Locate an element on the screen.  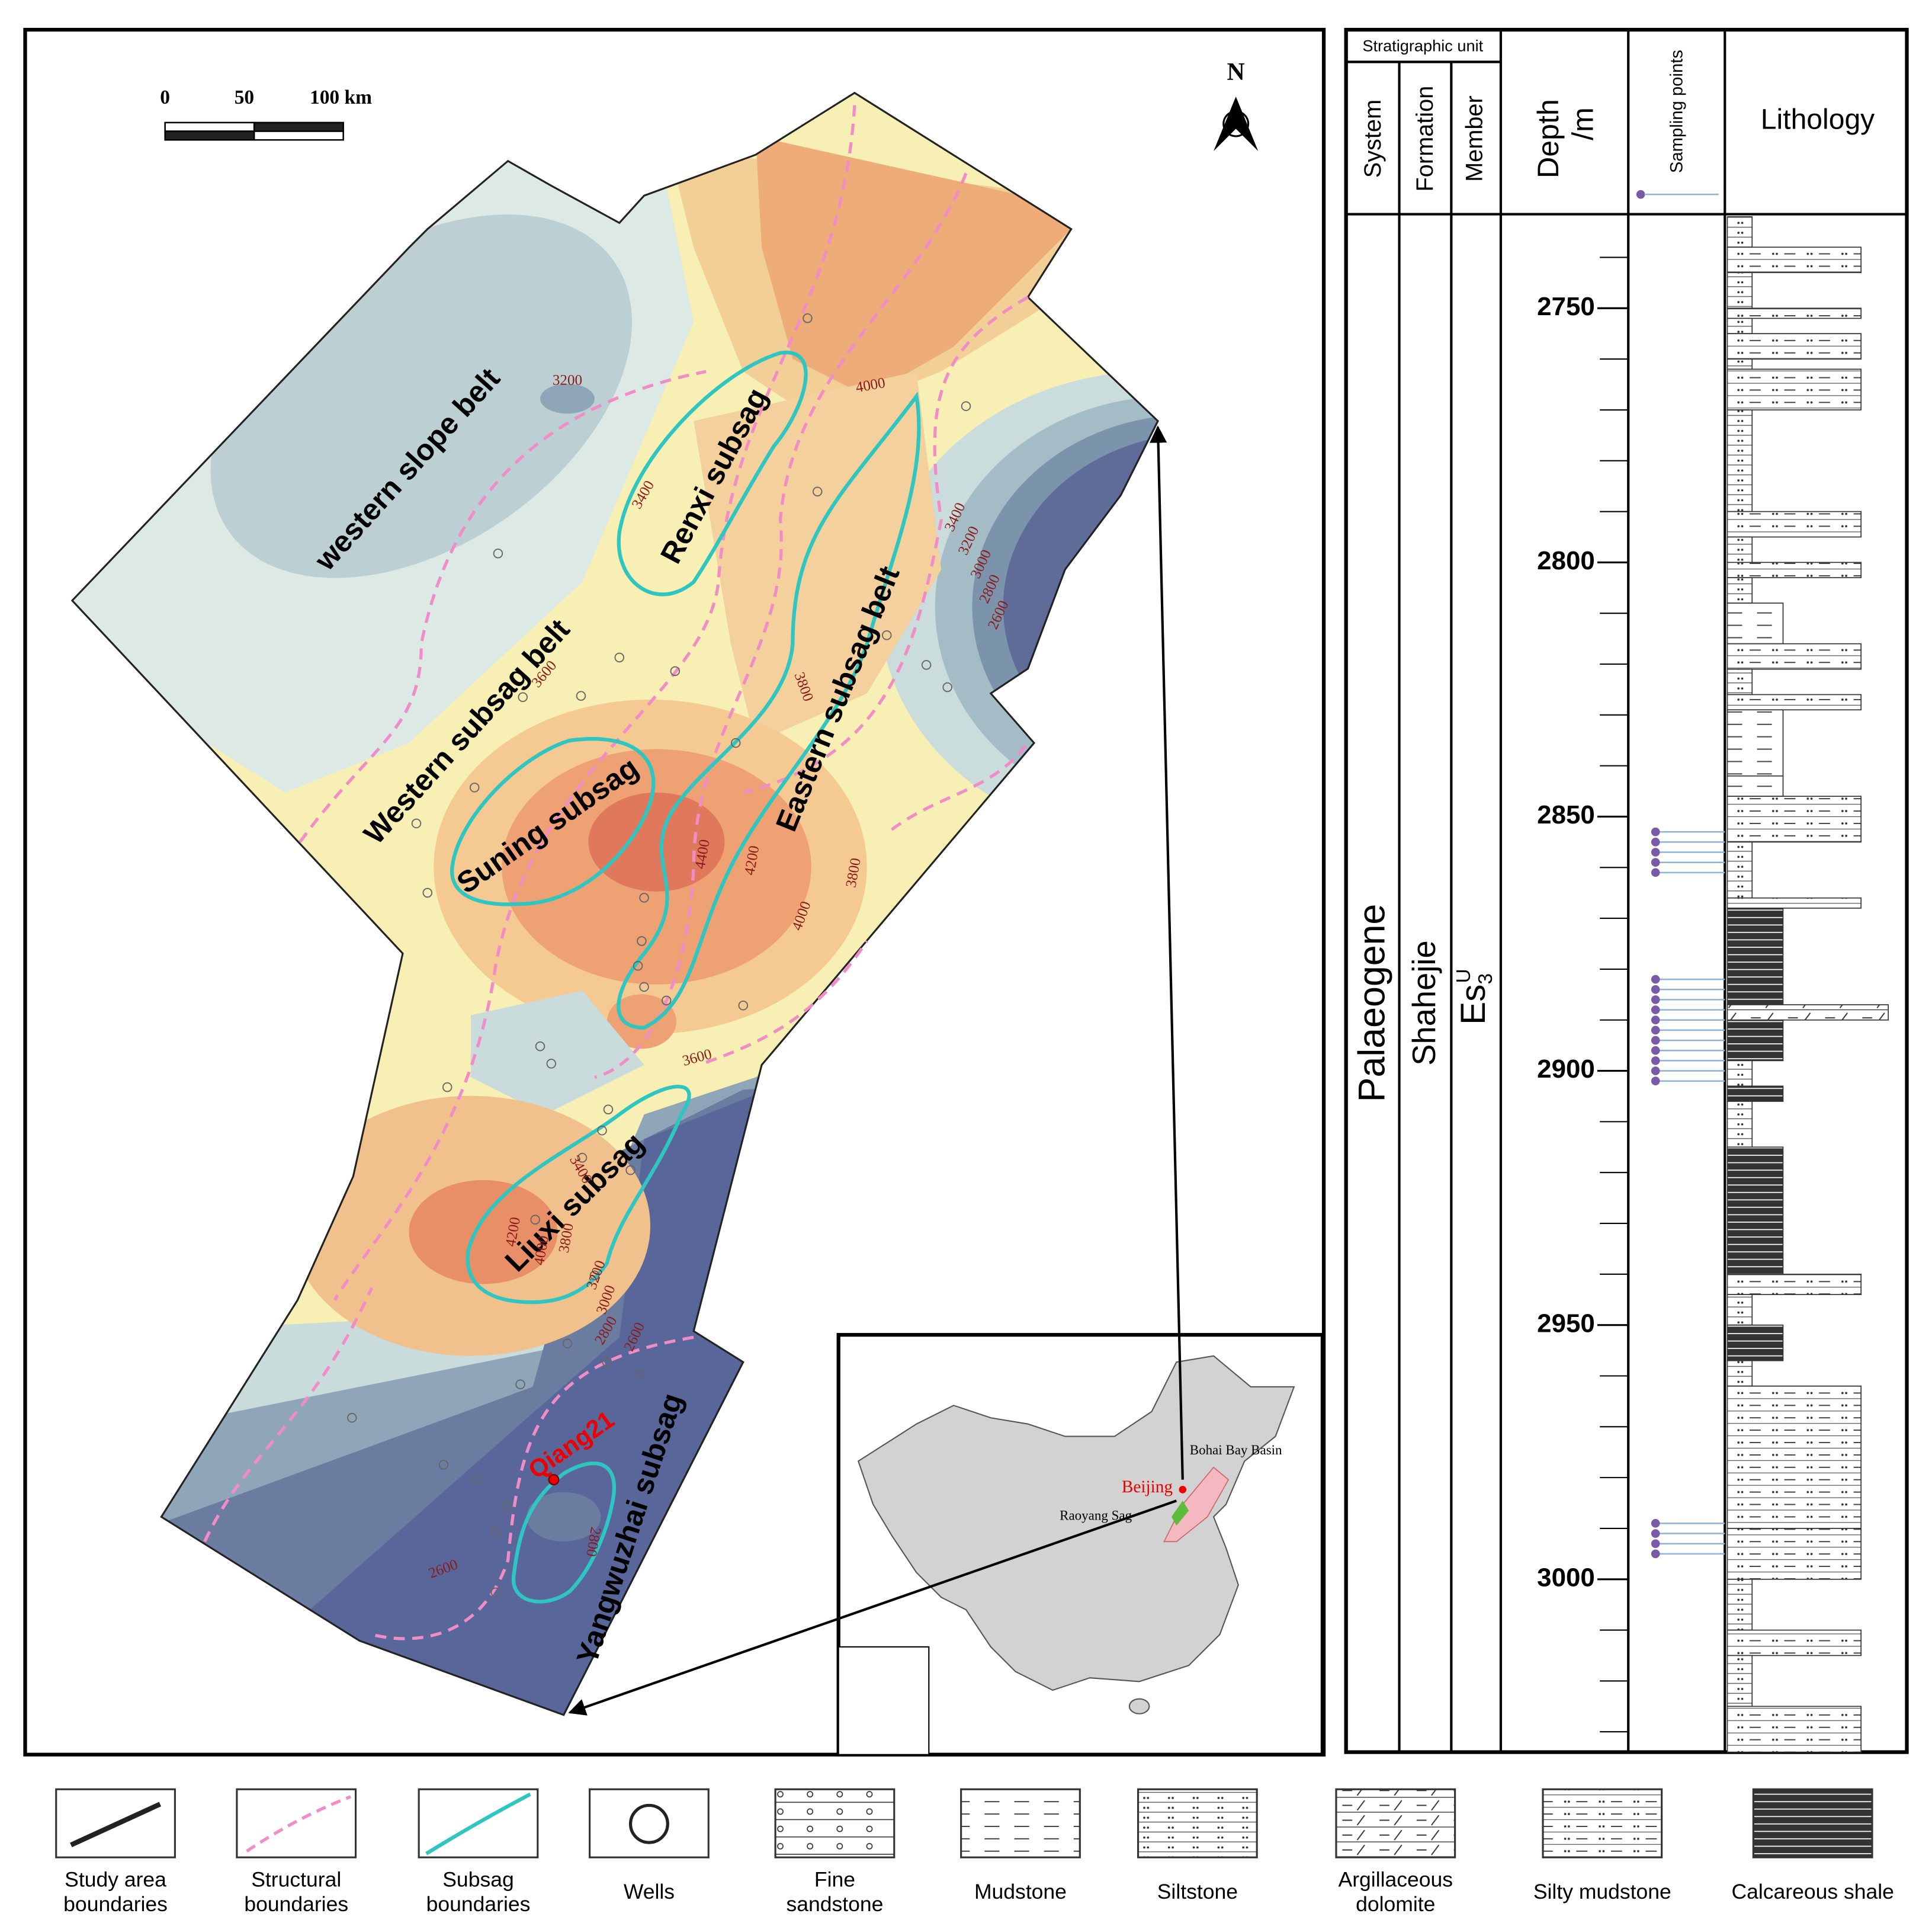
member-base: Es is located at coordinates (1474, 1004).